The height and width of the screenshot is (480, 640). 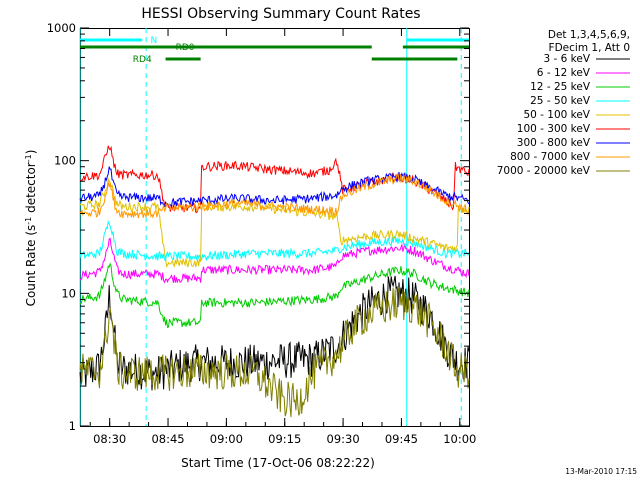 I want to click on legend-label-2: 12 - 25 keV, so click(x=560, y=87).